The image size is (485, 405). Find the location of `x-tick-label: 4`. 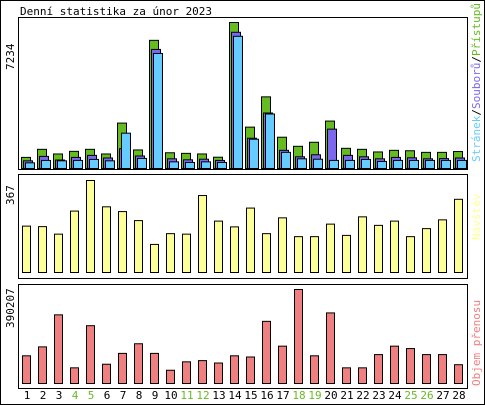

x-tick-label: 4 is located at coordinates (75, 395).